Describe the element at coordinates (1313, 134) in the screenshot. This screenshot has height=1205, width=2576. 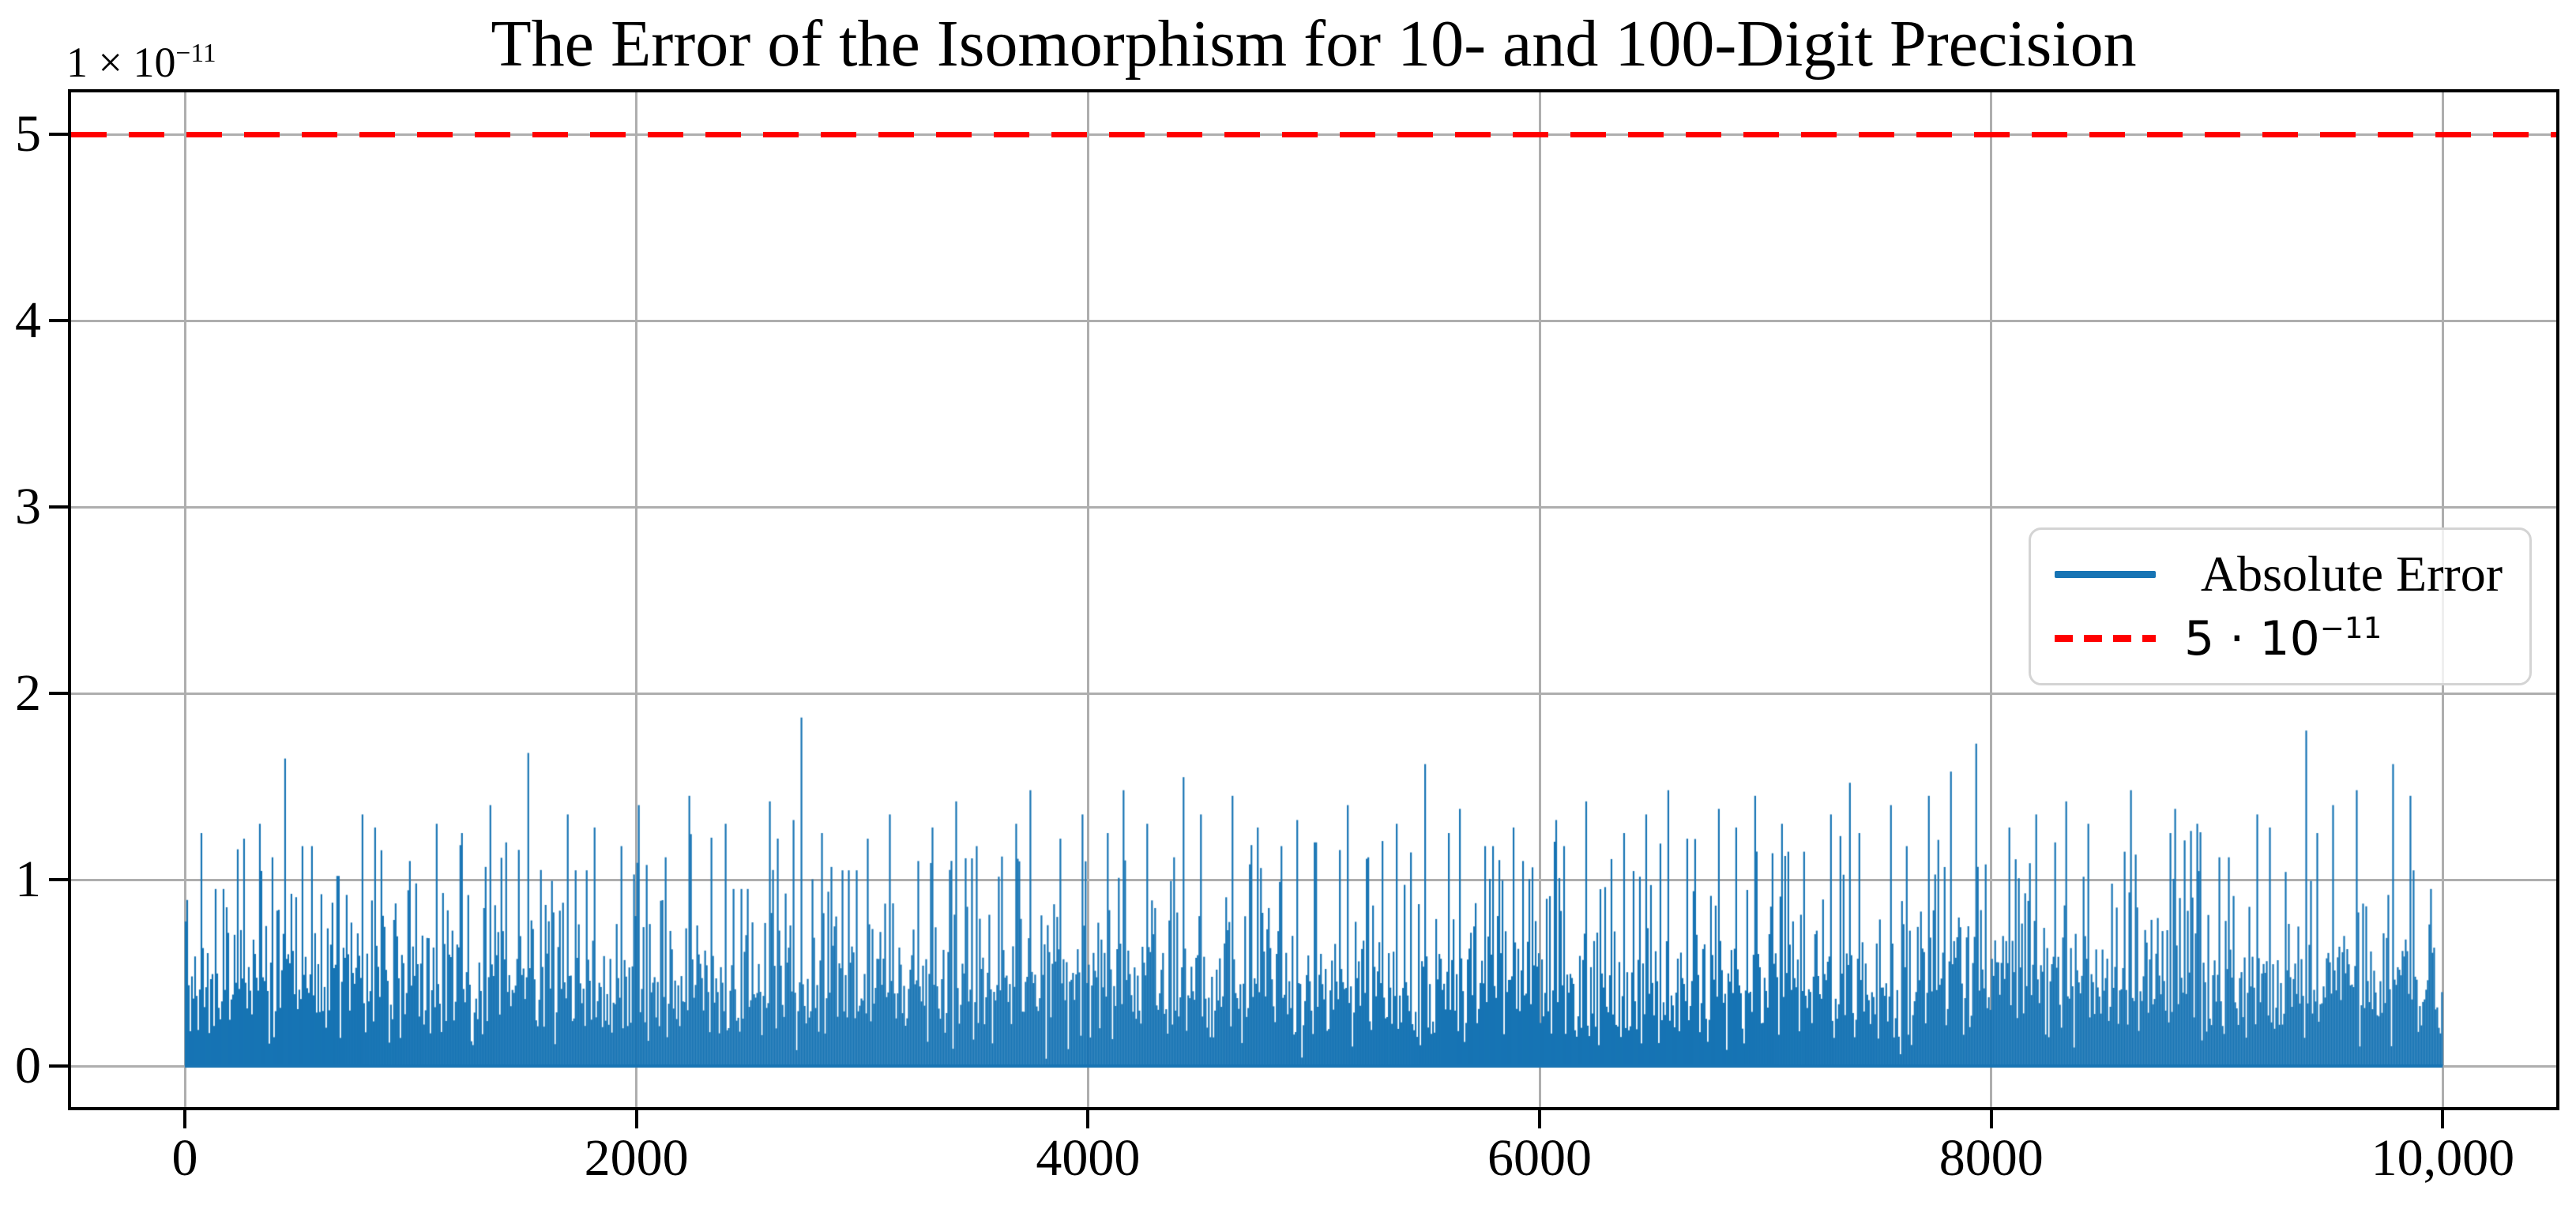
I see `threshold-dashed-line` at that location.